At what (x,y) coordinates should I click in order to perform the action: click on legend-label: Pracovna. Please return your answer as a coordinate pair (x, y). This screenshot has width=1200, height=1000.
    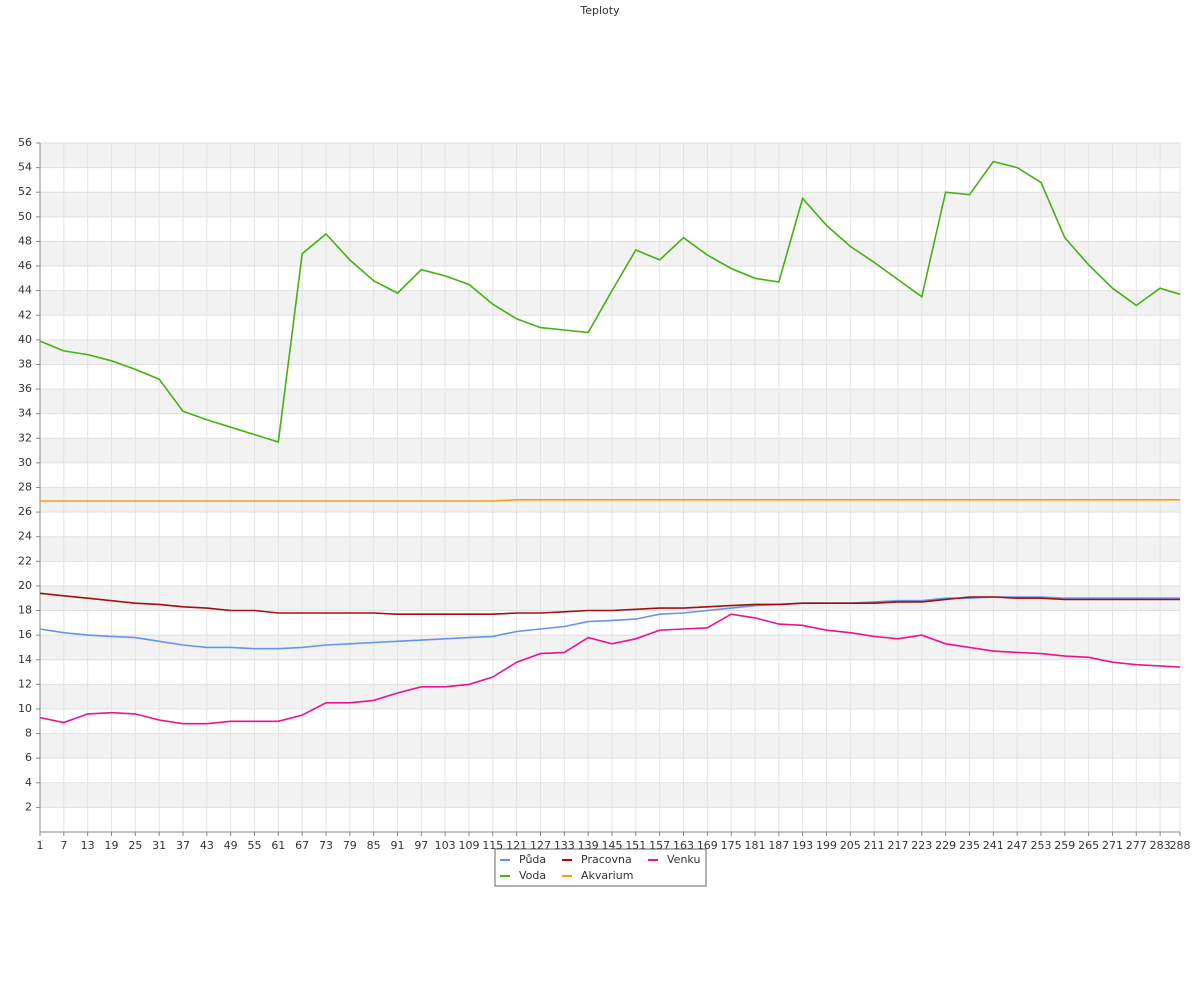
    Looking at the image, I should click on (606, 859).